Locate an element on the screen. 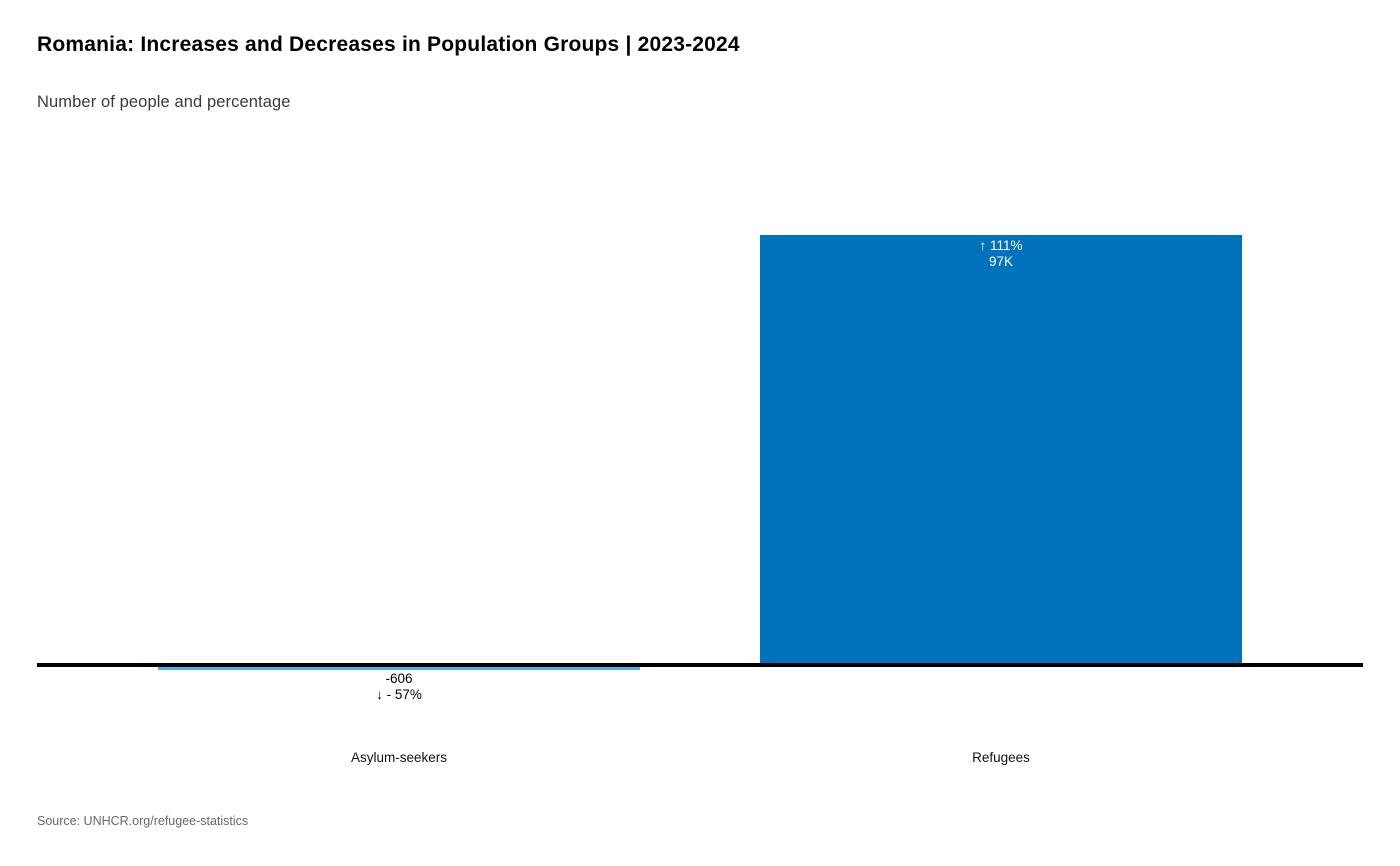 The image size is (1400, 866). source-note: Source: UNHCR.org/refugee-statistics is located at coordinates (143, 821).